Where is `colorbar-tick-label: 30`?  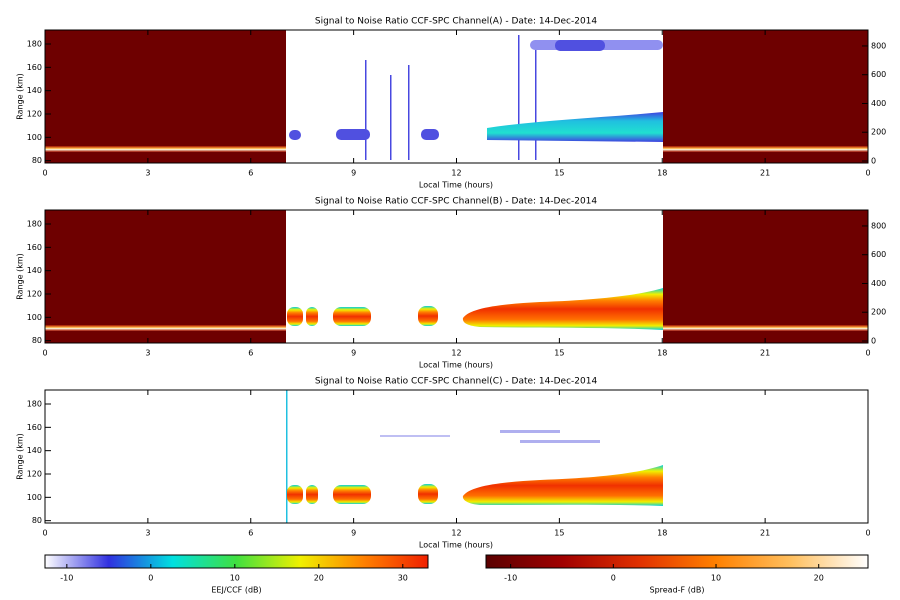
colorbar-tick-label: 30 is located at coordinates (403, 578).